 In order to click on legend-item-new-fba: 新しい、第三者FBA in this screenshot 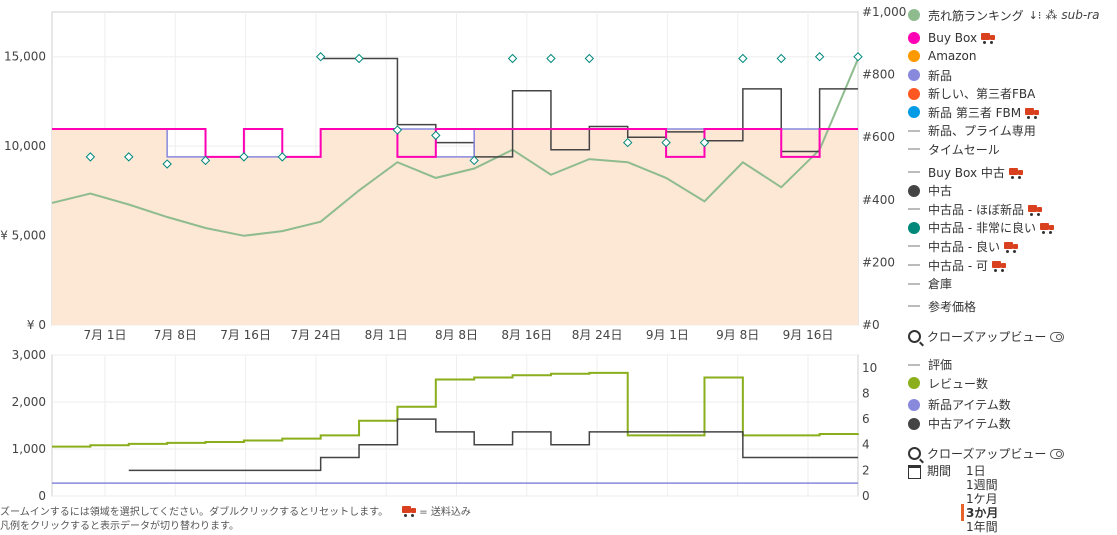, I will do `click(1010, 93)`.